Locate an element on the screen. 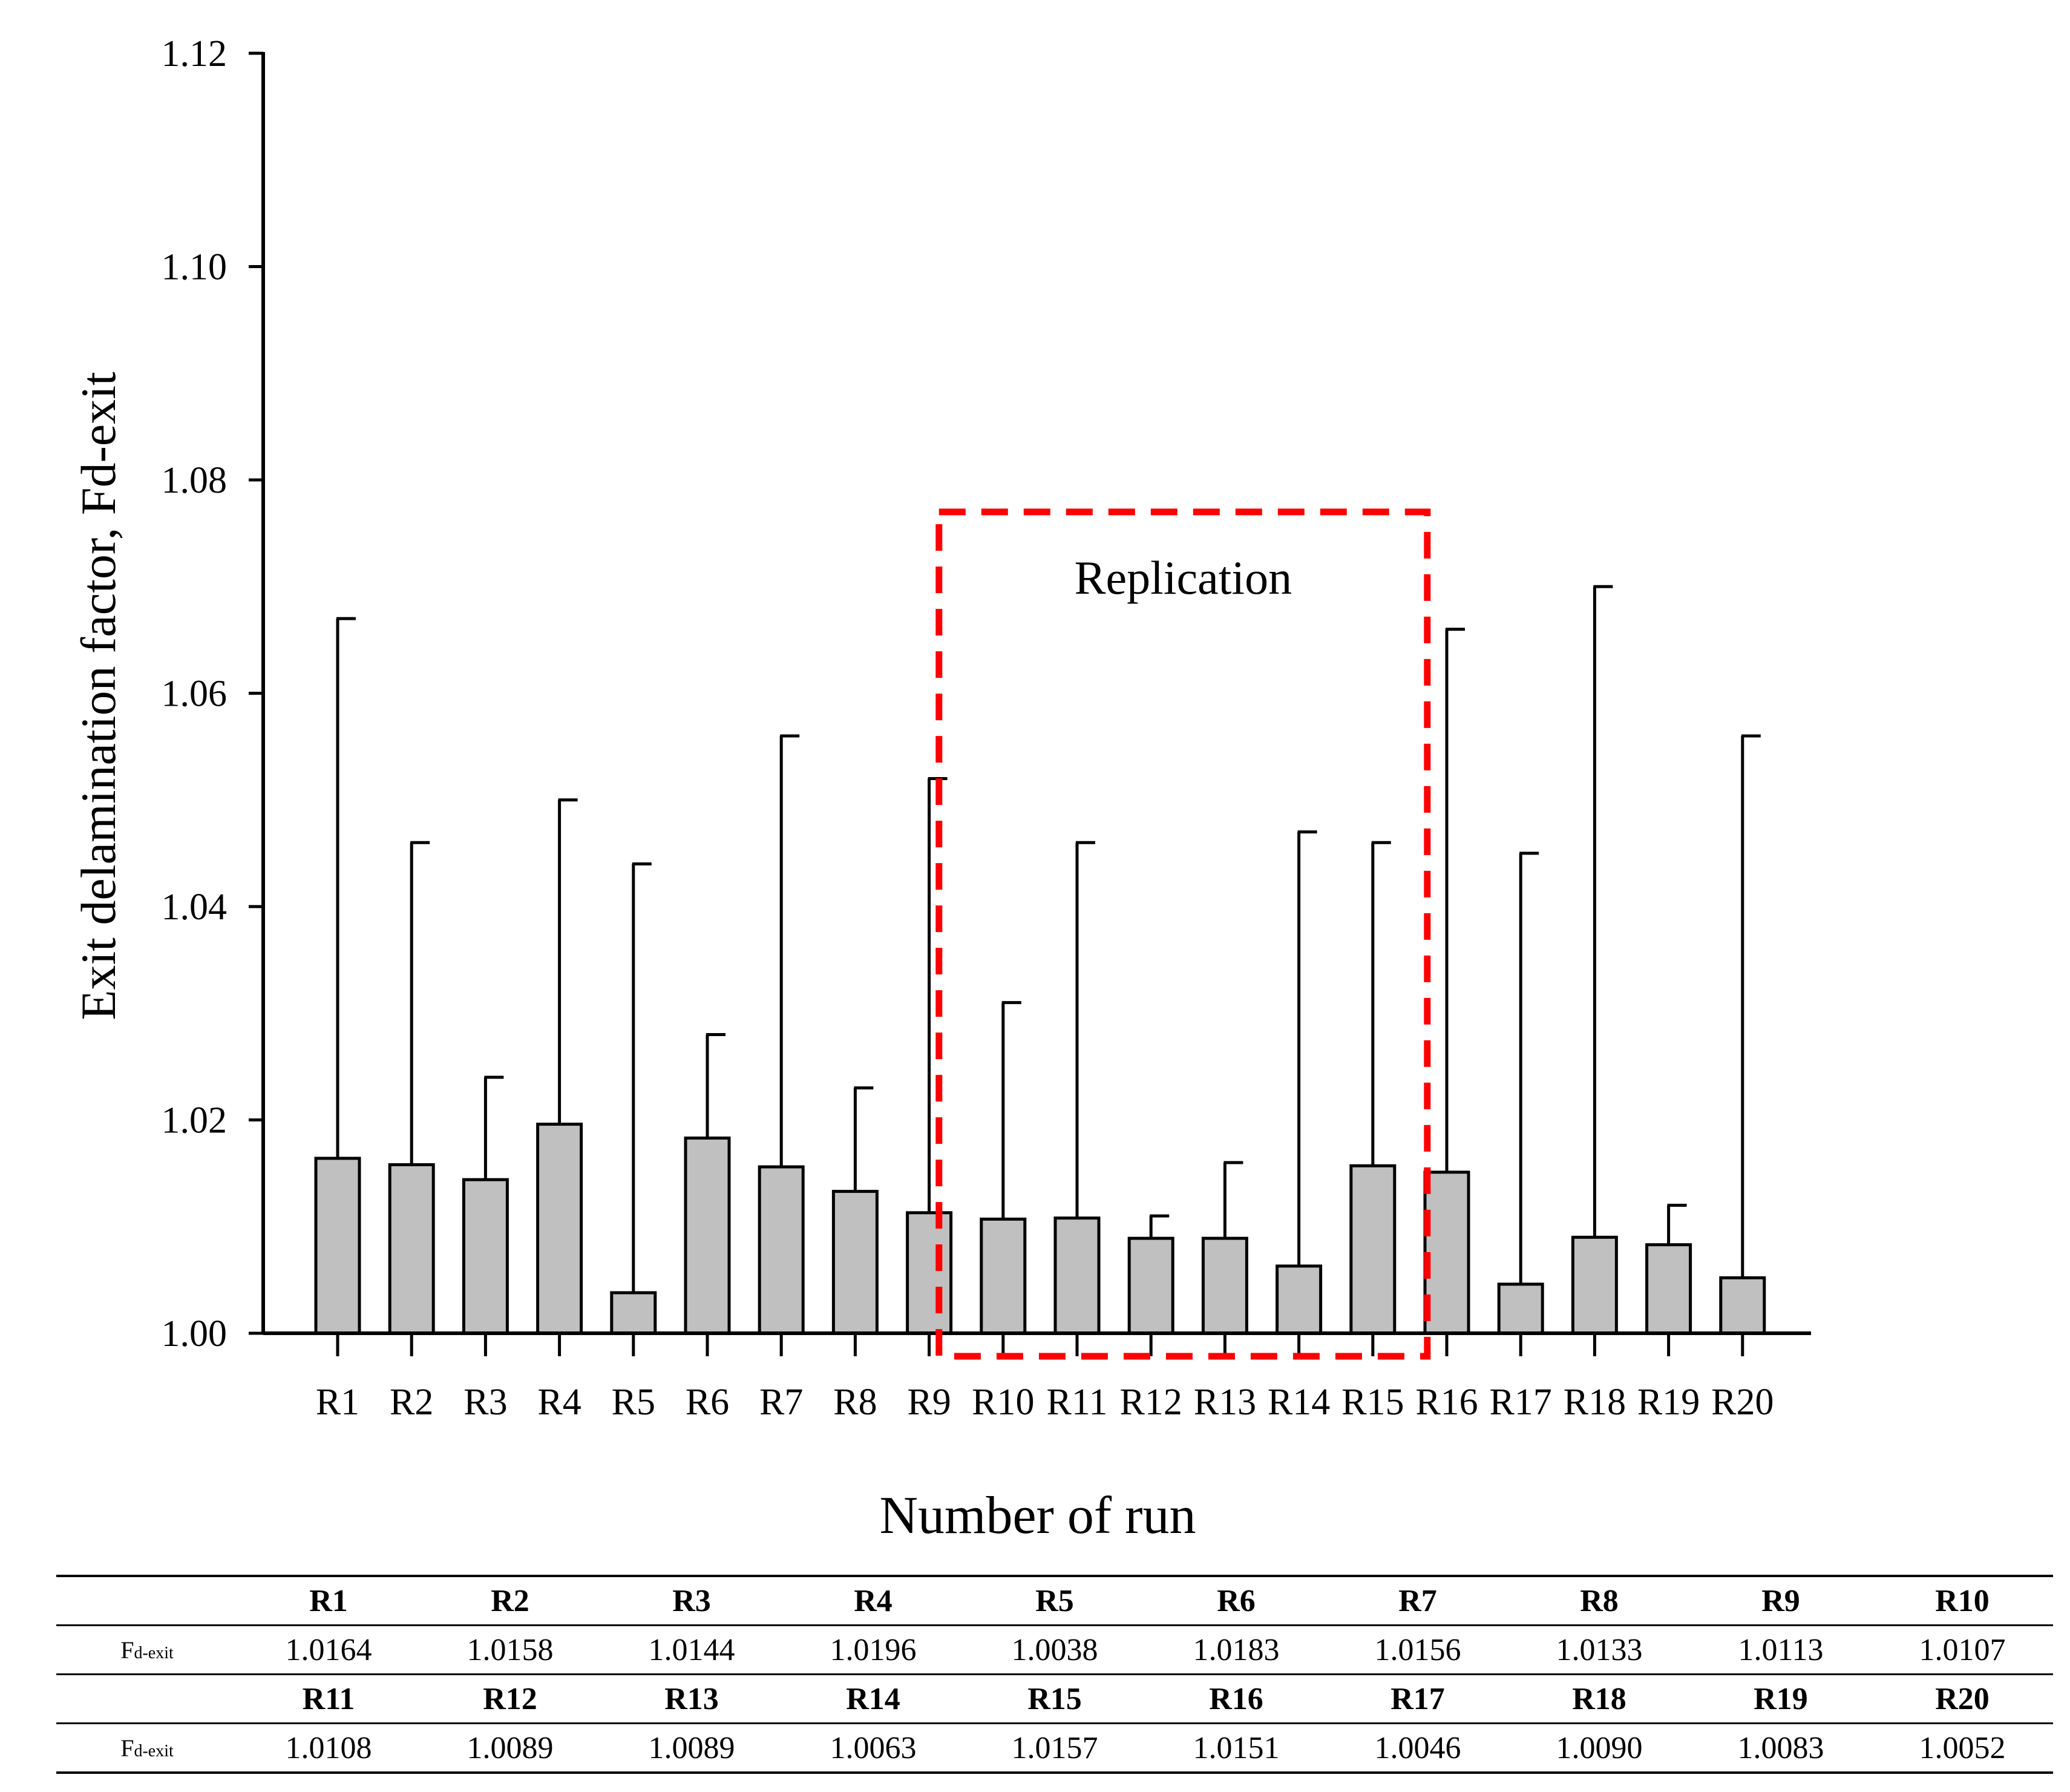 Image resolution: width=2070 pixels, height=1792 pixels. table-header-cell: R4 is located at coordinates (873, 1600).